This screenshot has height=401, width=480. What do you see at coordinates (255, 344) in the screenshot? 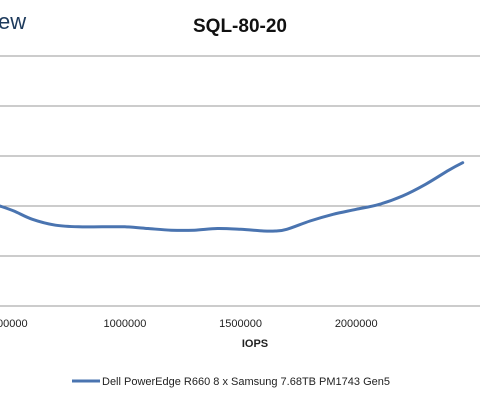
I see `x-axis-title: IOPS` at bounding box center [255, 344].